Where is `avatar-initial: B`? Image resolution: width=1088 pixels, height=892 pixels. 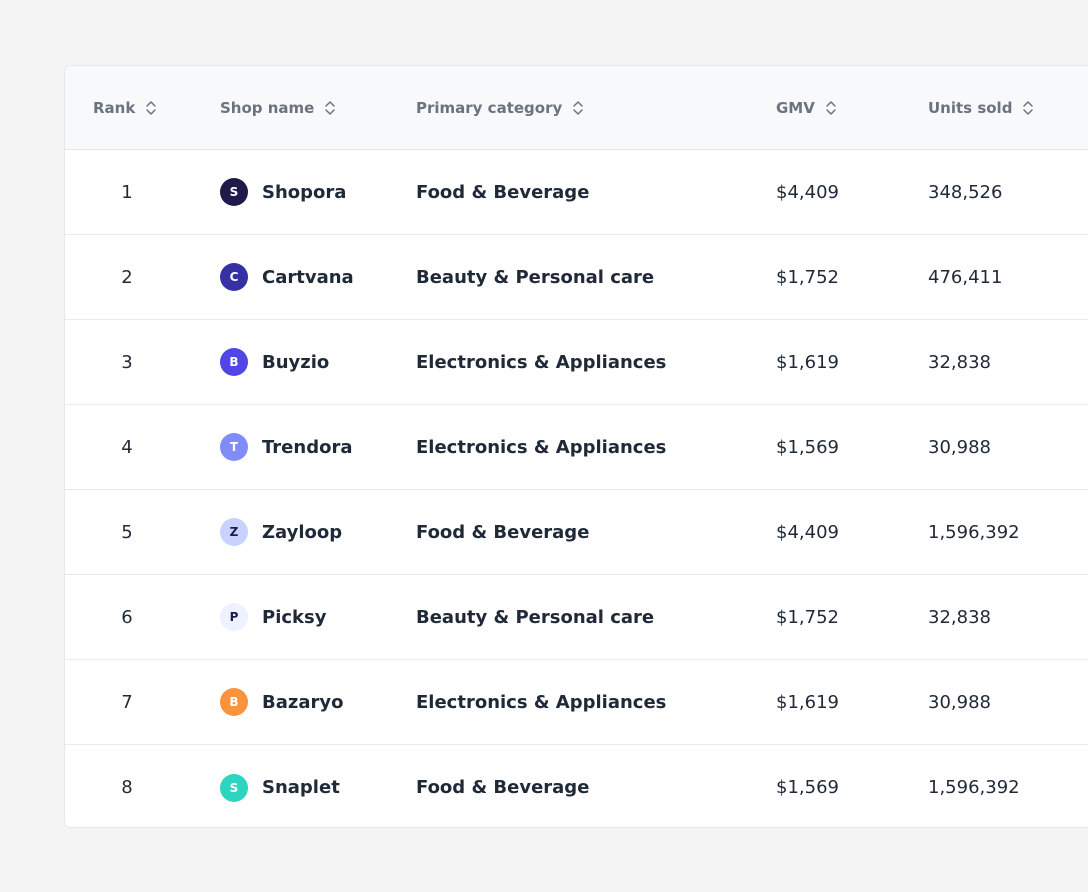
avatar-initial: B is located at coordinates (234, 702).